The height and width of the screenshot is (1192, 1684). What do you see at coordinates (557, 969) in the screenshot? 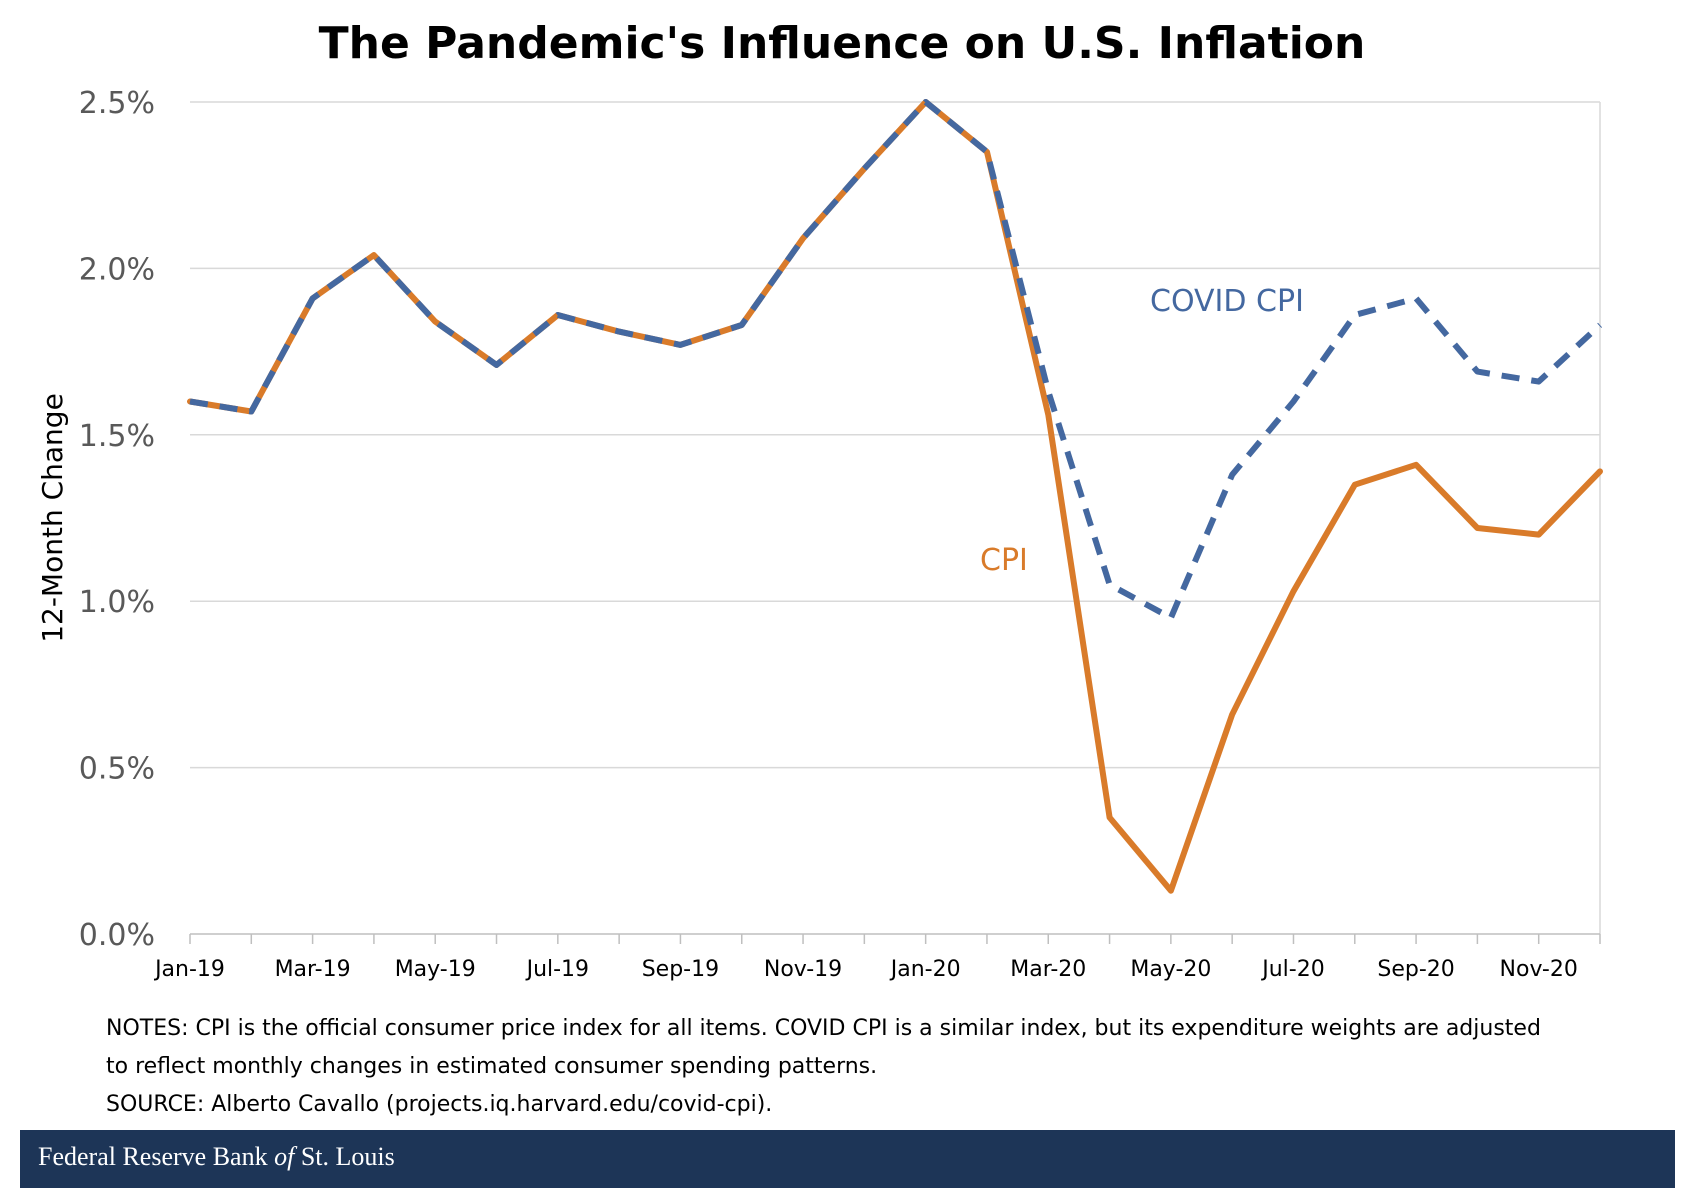
I see `x-tick-label: Jul-19` at bounding box center [557, 969].